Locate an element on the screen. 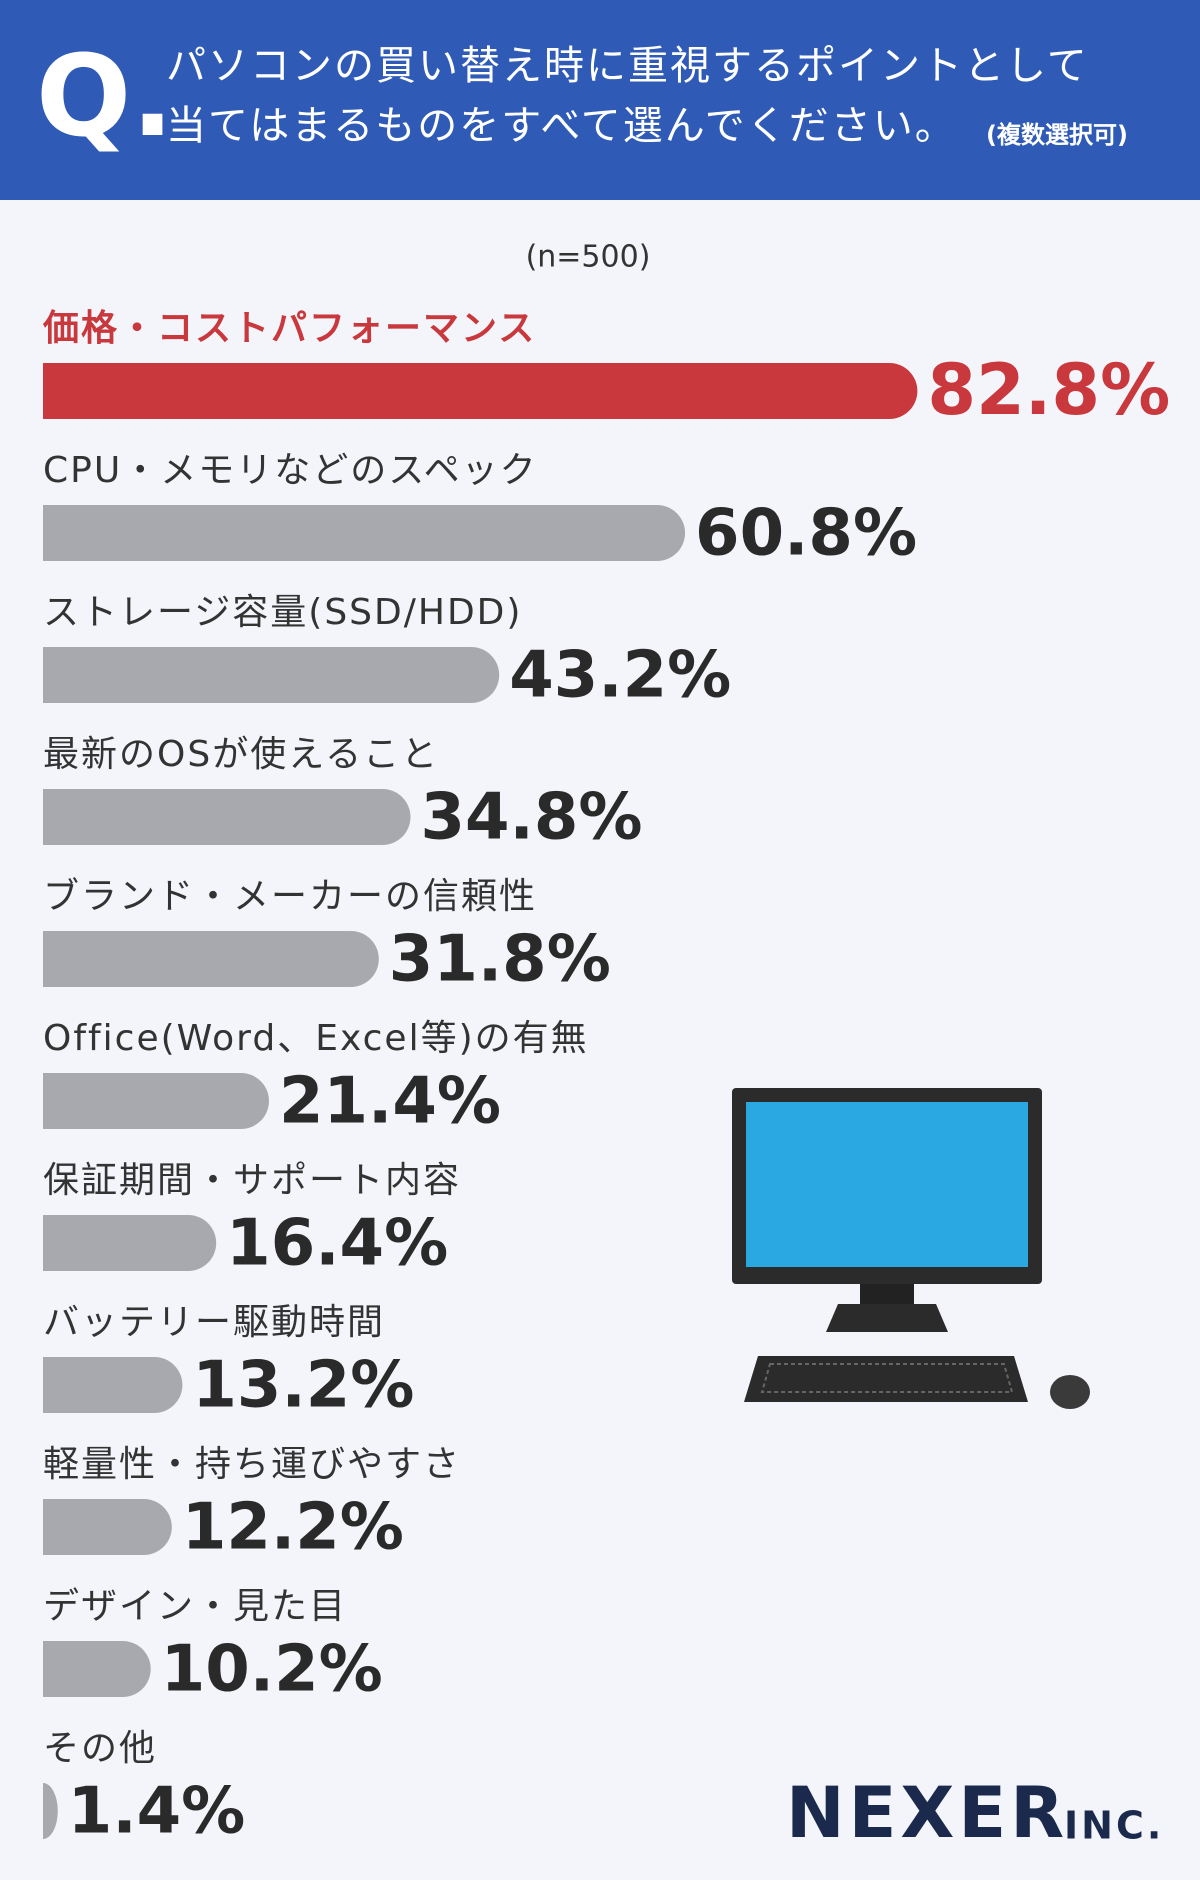 The height and width of the screenshot is (1880, 1200). note: (複数選択可) is located at coordinates (1057, 135).